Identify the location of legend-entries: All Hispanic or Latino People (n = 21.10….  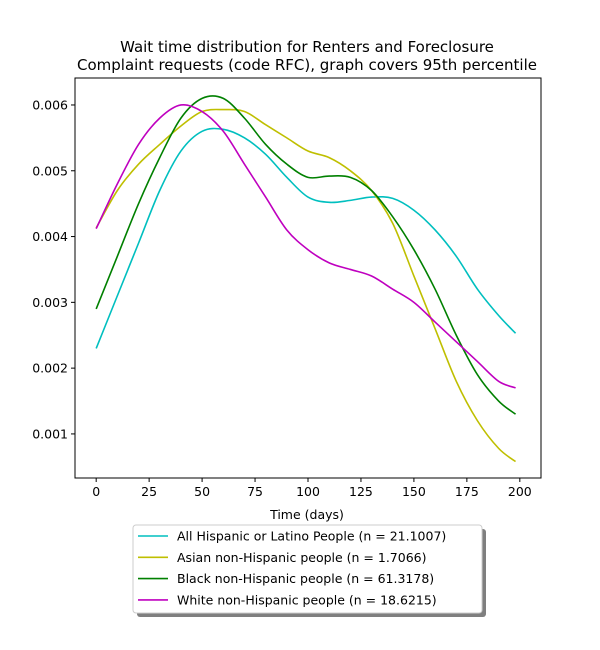
(292, 568).